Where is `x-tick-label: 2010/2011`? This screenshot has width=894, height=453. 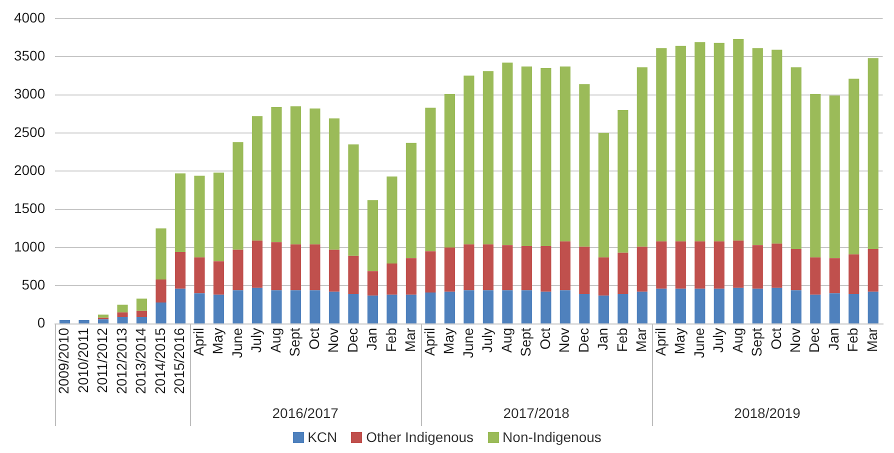 x-tick-label: 2010/2011 is located at coordinates (82, 360).